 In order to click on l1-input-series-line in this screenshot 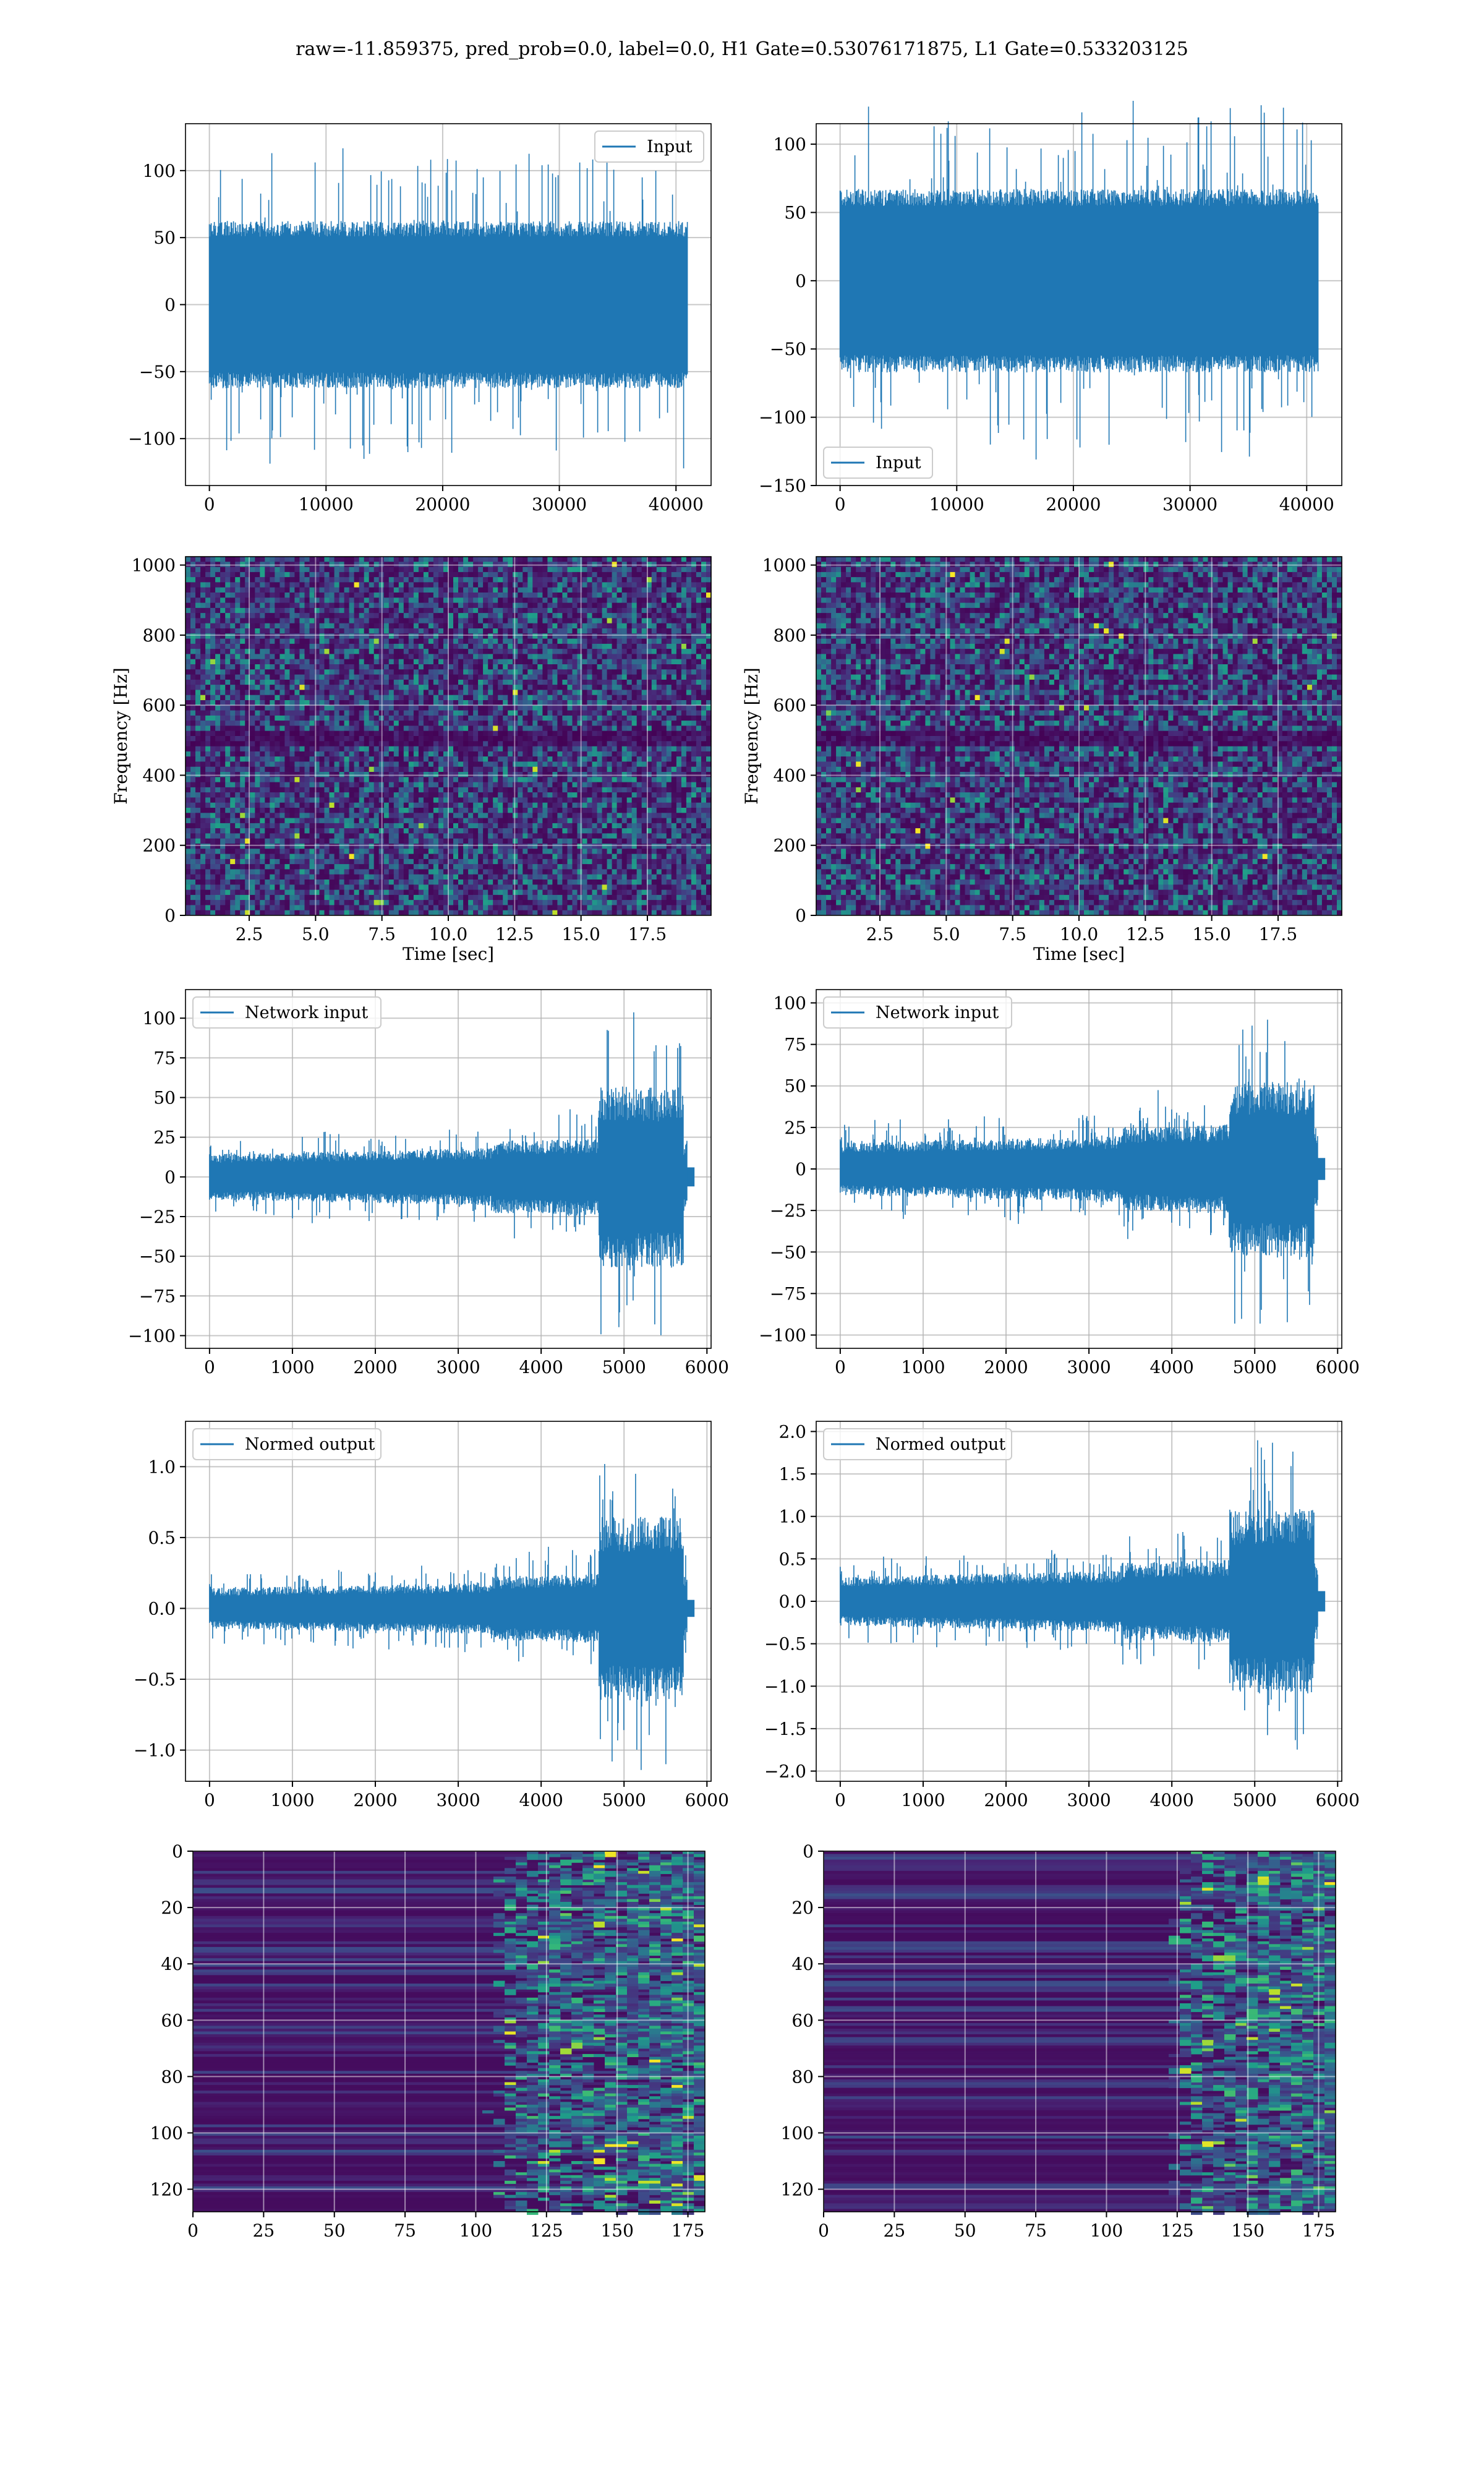, I will do `click(1079, 280)`.